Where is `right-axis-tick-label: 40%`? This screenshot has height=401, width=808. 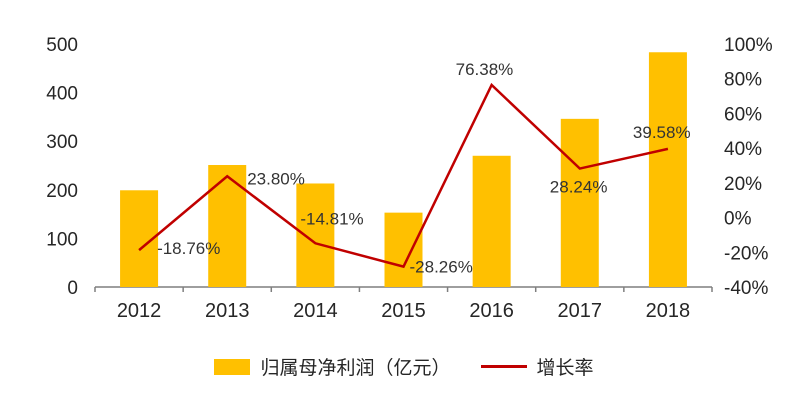
right-axis-tick-label: 40% is located at coordinates (743, 149).